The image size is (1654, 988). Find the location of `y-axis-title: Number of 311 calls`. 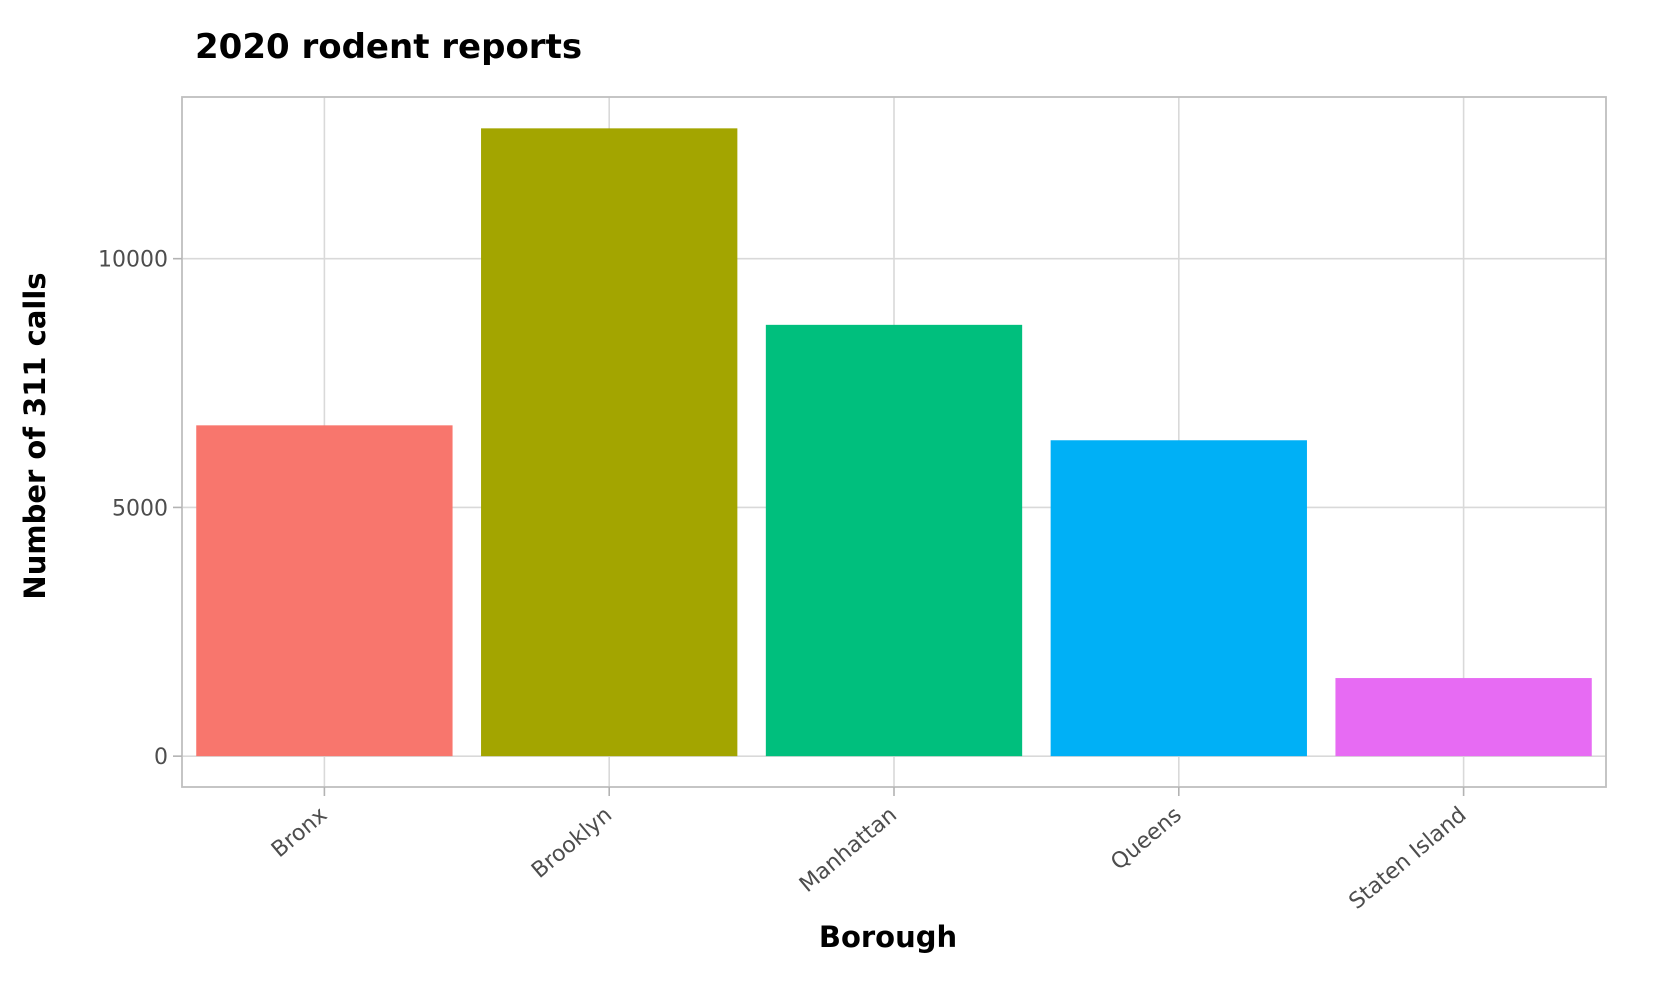

y-axis-title: Number of 311 calls is located at coordinates (35, 435).